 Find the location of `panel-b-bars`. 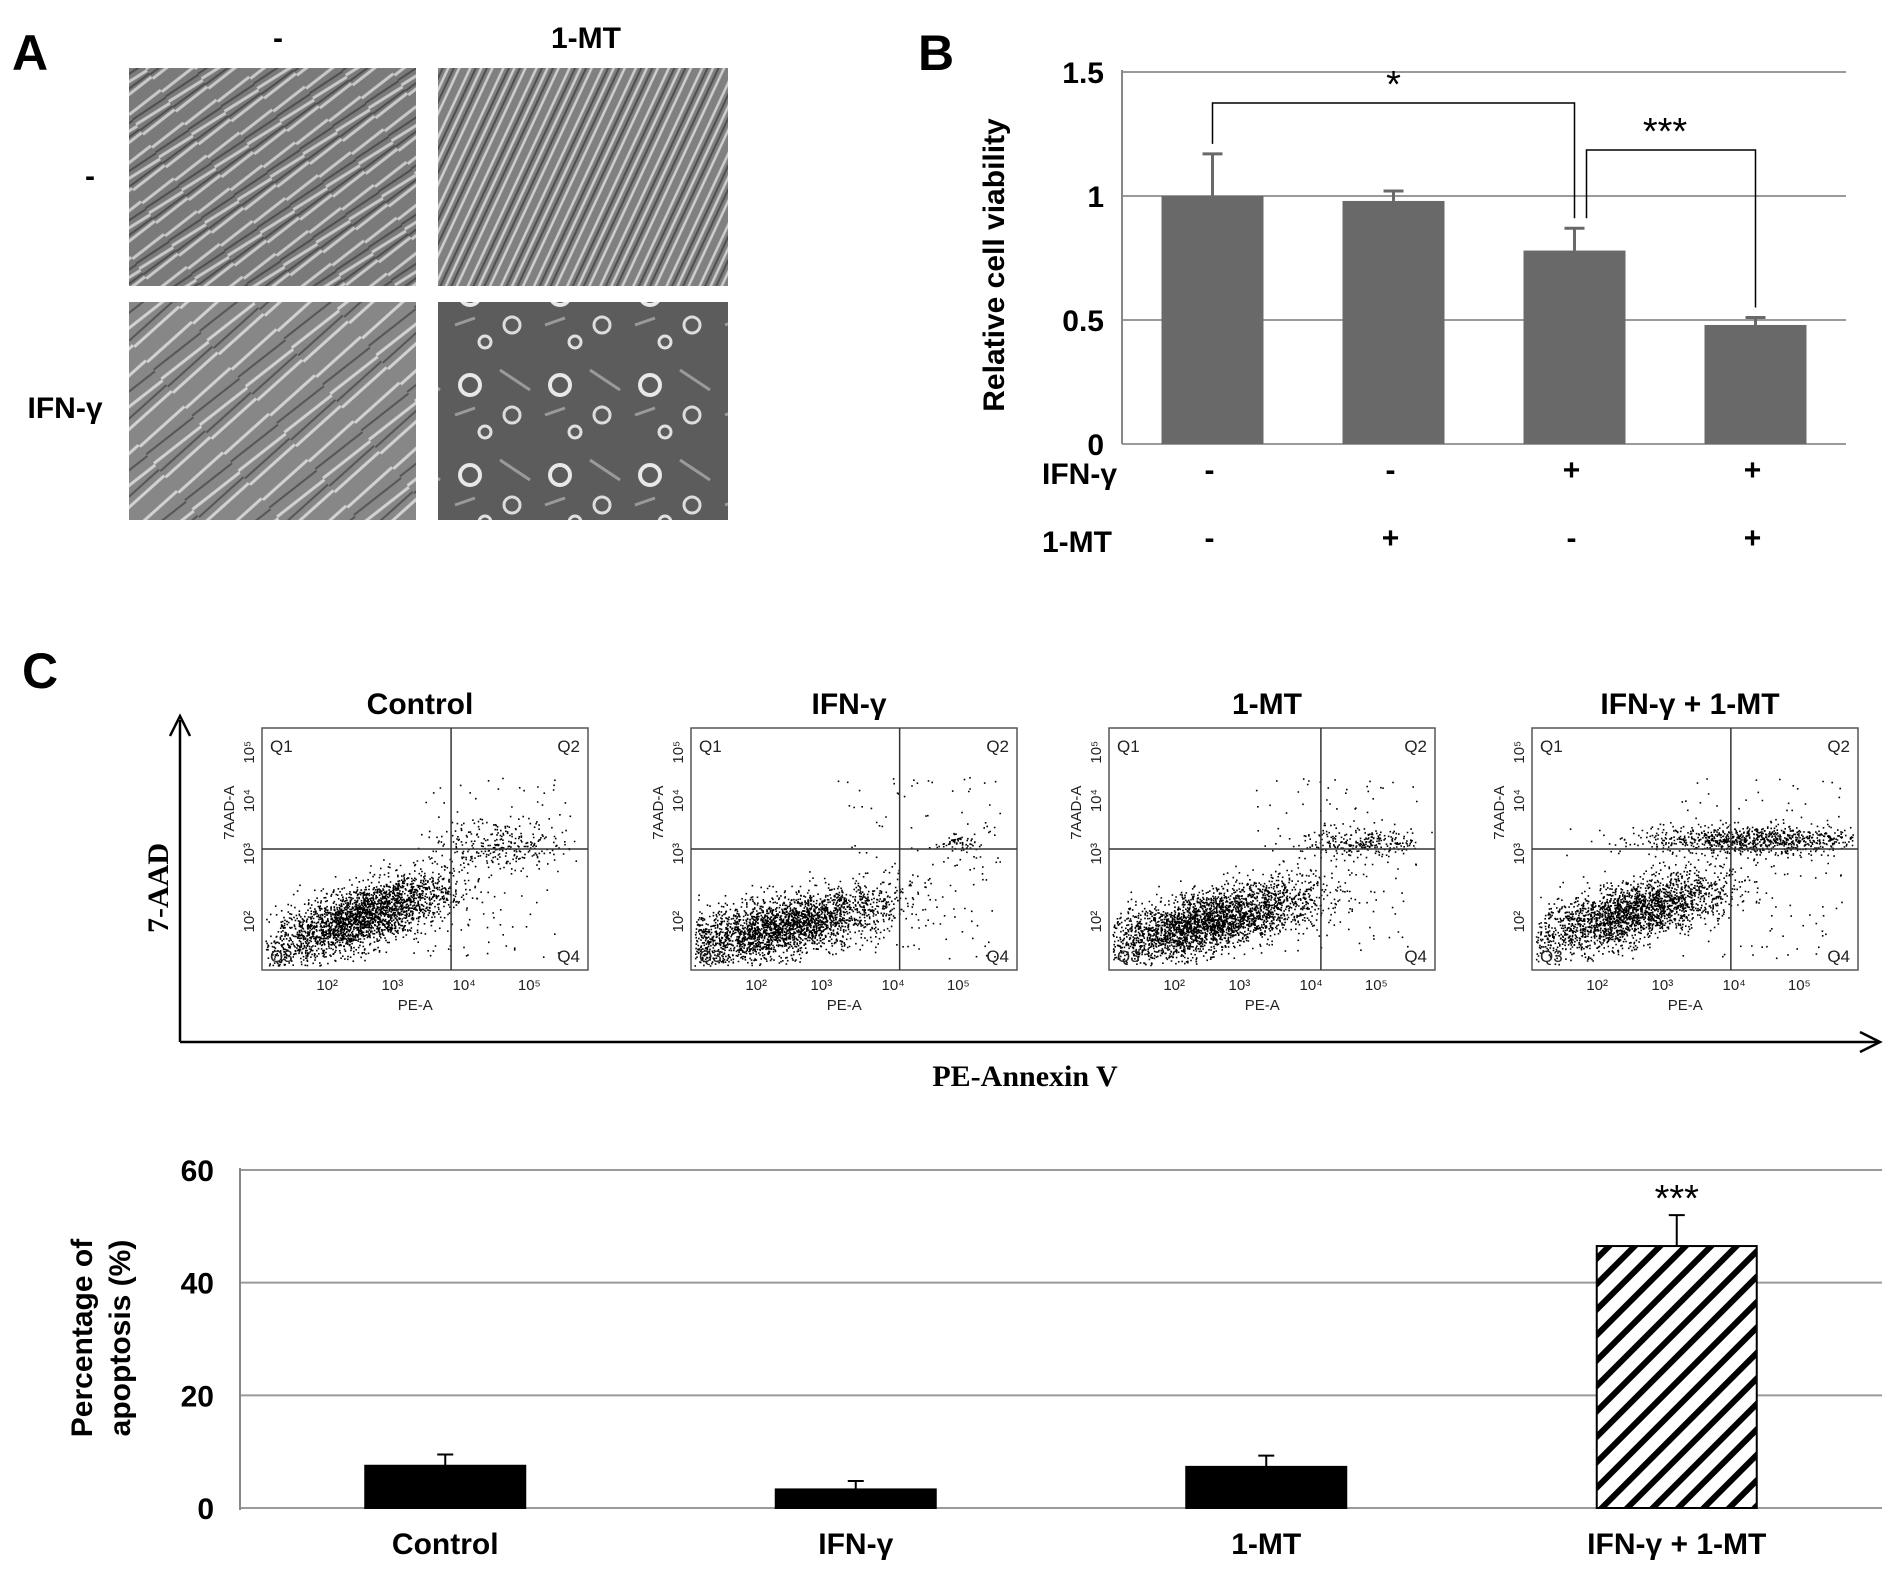

panel-b-bars is located at coordinates (1484, 298).